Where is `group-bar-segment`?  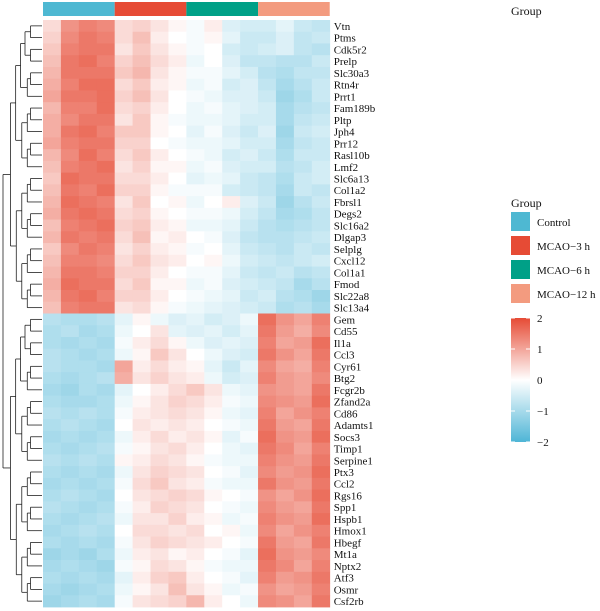
group-bar-segment is located at coordinates (294, 9).